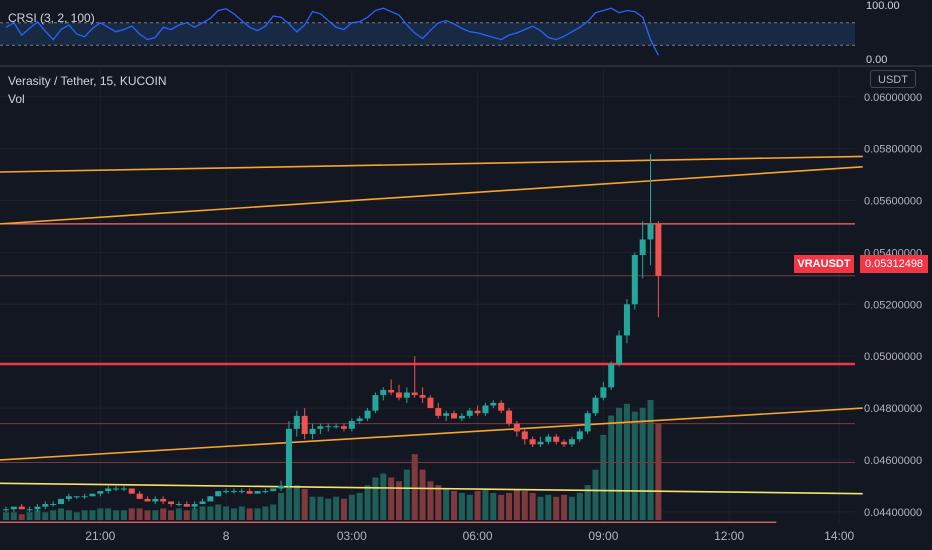 The height and width of the screenshot is (550, 932). What do you see at coordinates (893, 461) in the screenshot?
I see `y-tick-label: 0.04600000` at bounding box center [893, 461].